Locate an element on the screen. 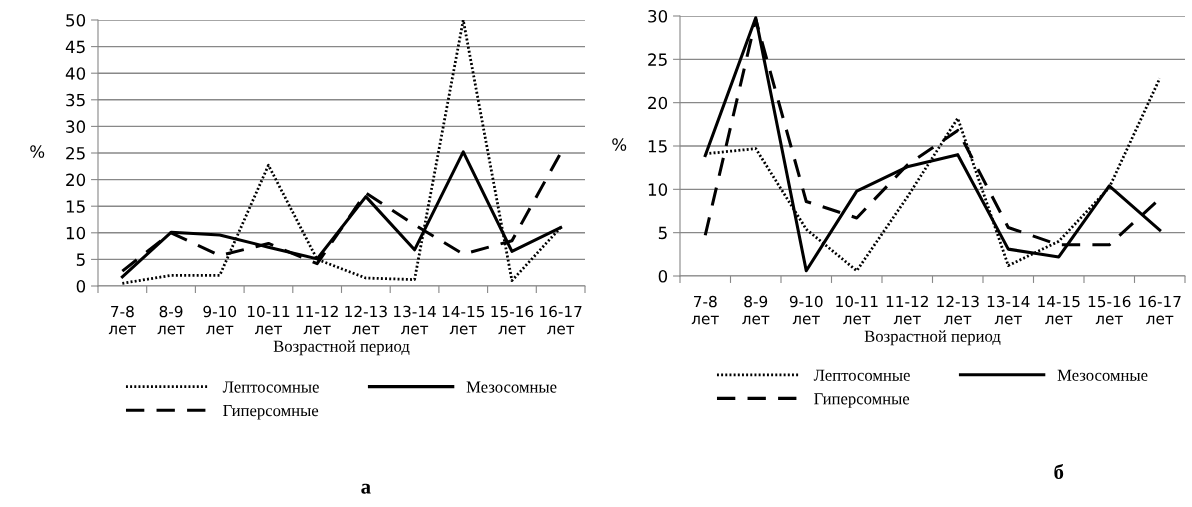  y-tick-label: 45 is located at coordinates (75, 47).